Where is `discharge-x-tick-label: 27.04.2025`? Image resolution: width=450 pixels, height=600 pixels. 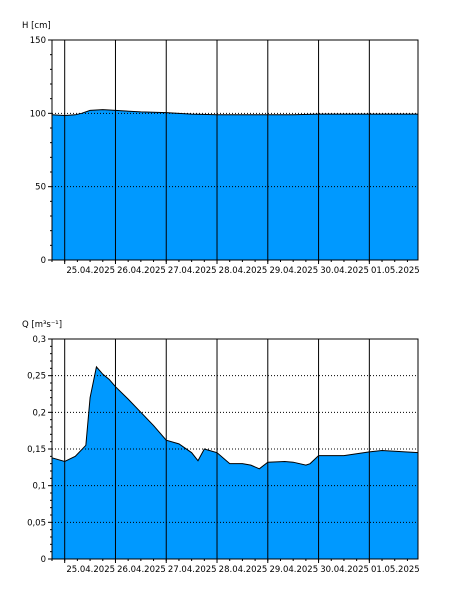
discharge-x-tick-label: 27.04.2025 is located at coordinates (192, 570).